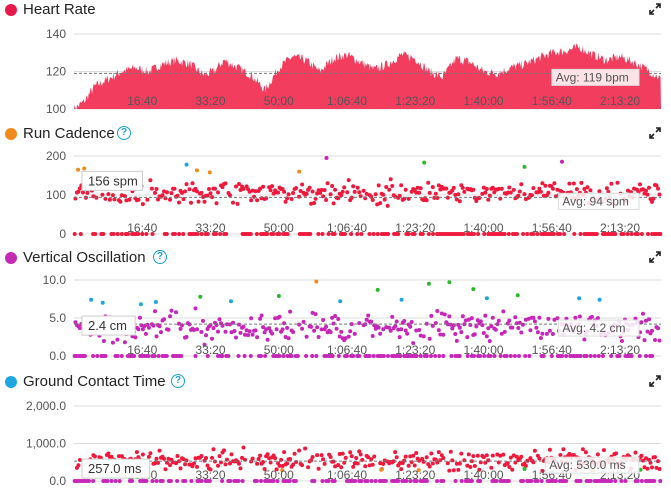  What do you see at coordinates (55, 280) in the screenshot?
I see `y-tick-label: 10.0` at bounding box center [55, 280].